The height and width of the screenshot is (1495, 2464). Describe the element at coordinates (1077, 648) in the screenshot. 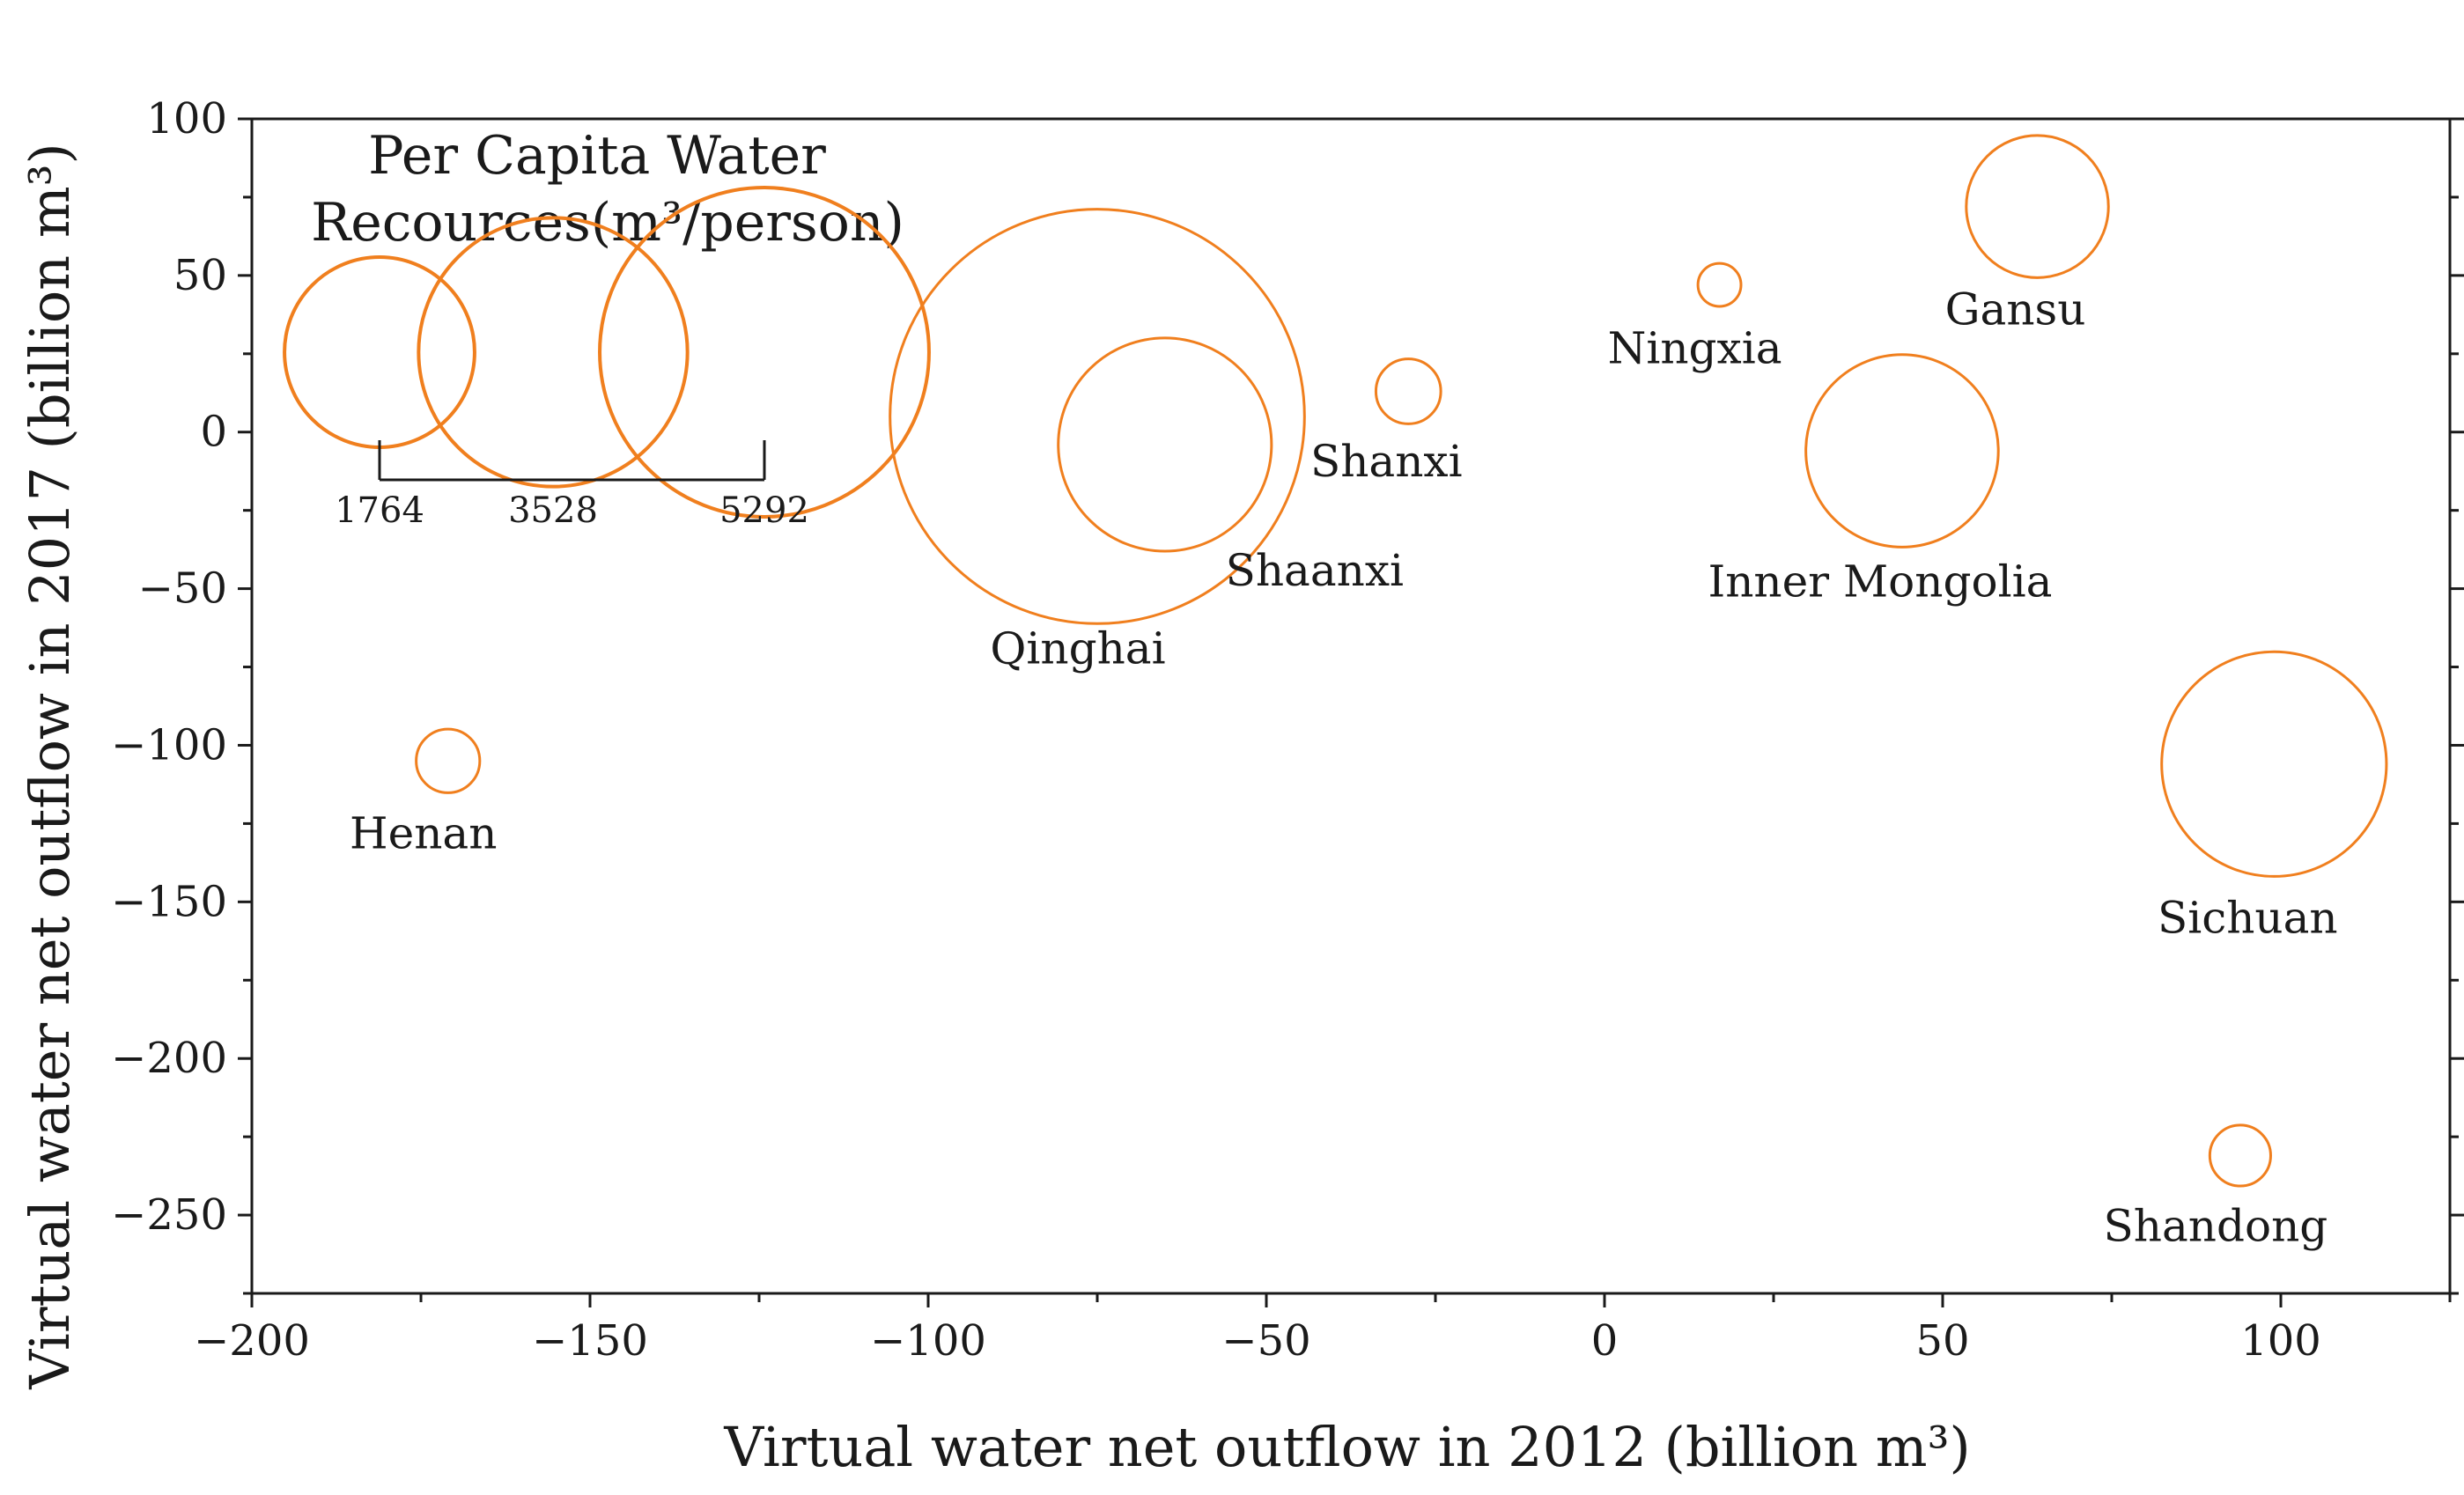

I see `bubble-label: Qinghai` at that location.